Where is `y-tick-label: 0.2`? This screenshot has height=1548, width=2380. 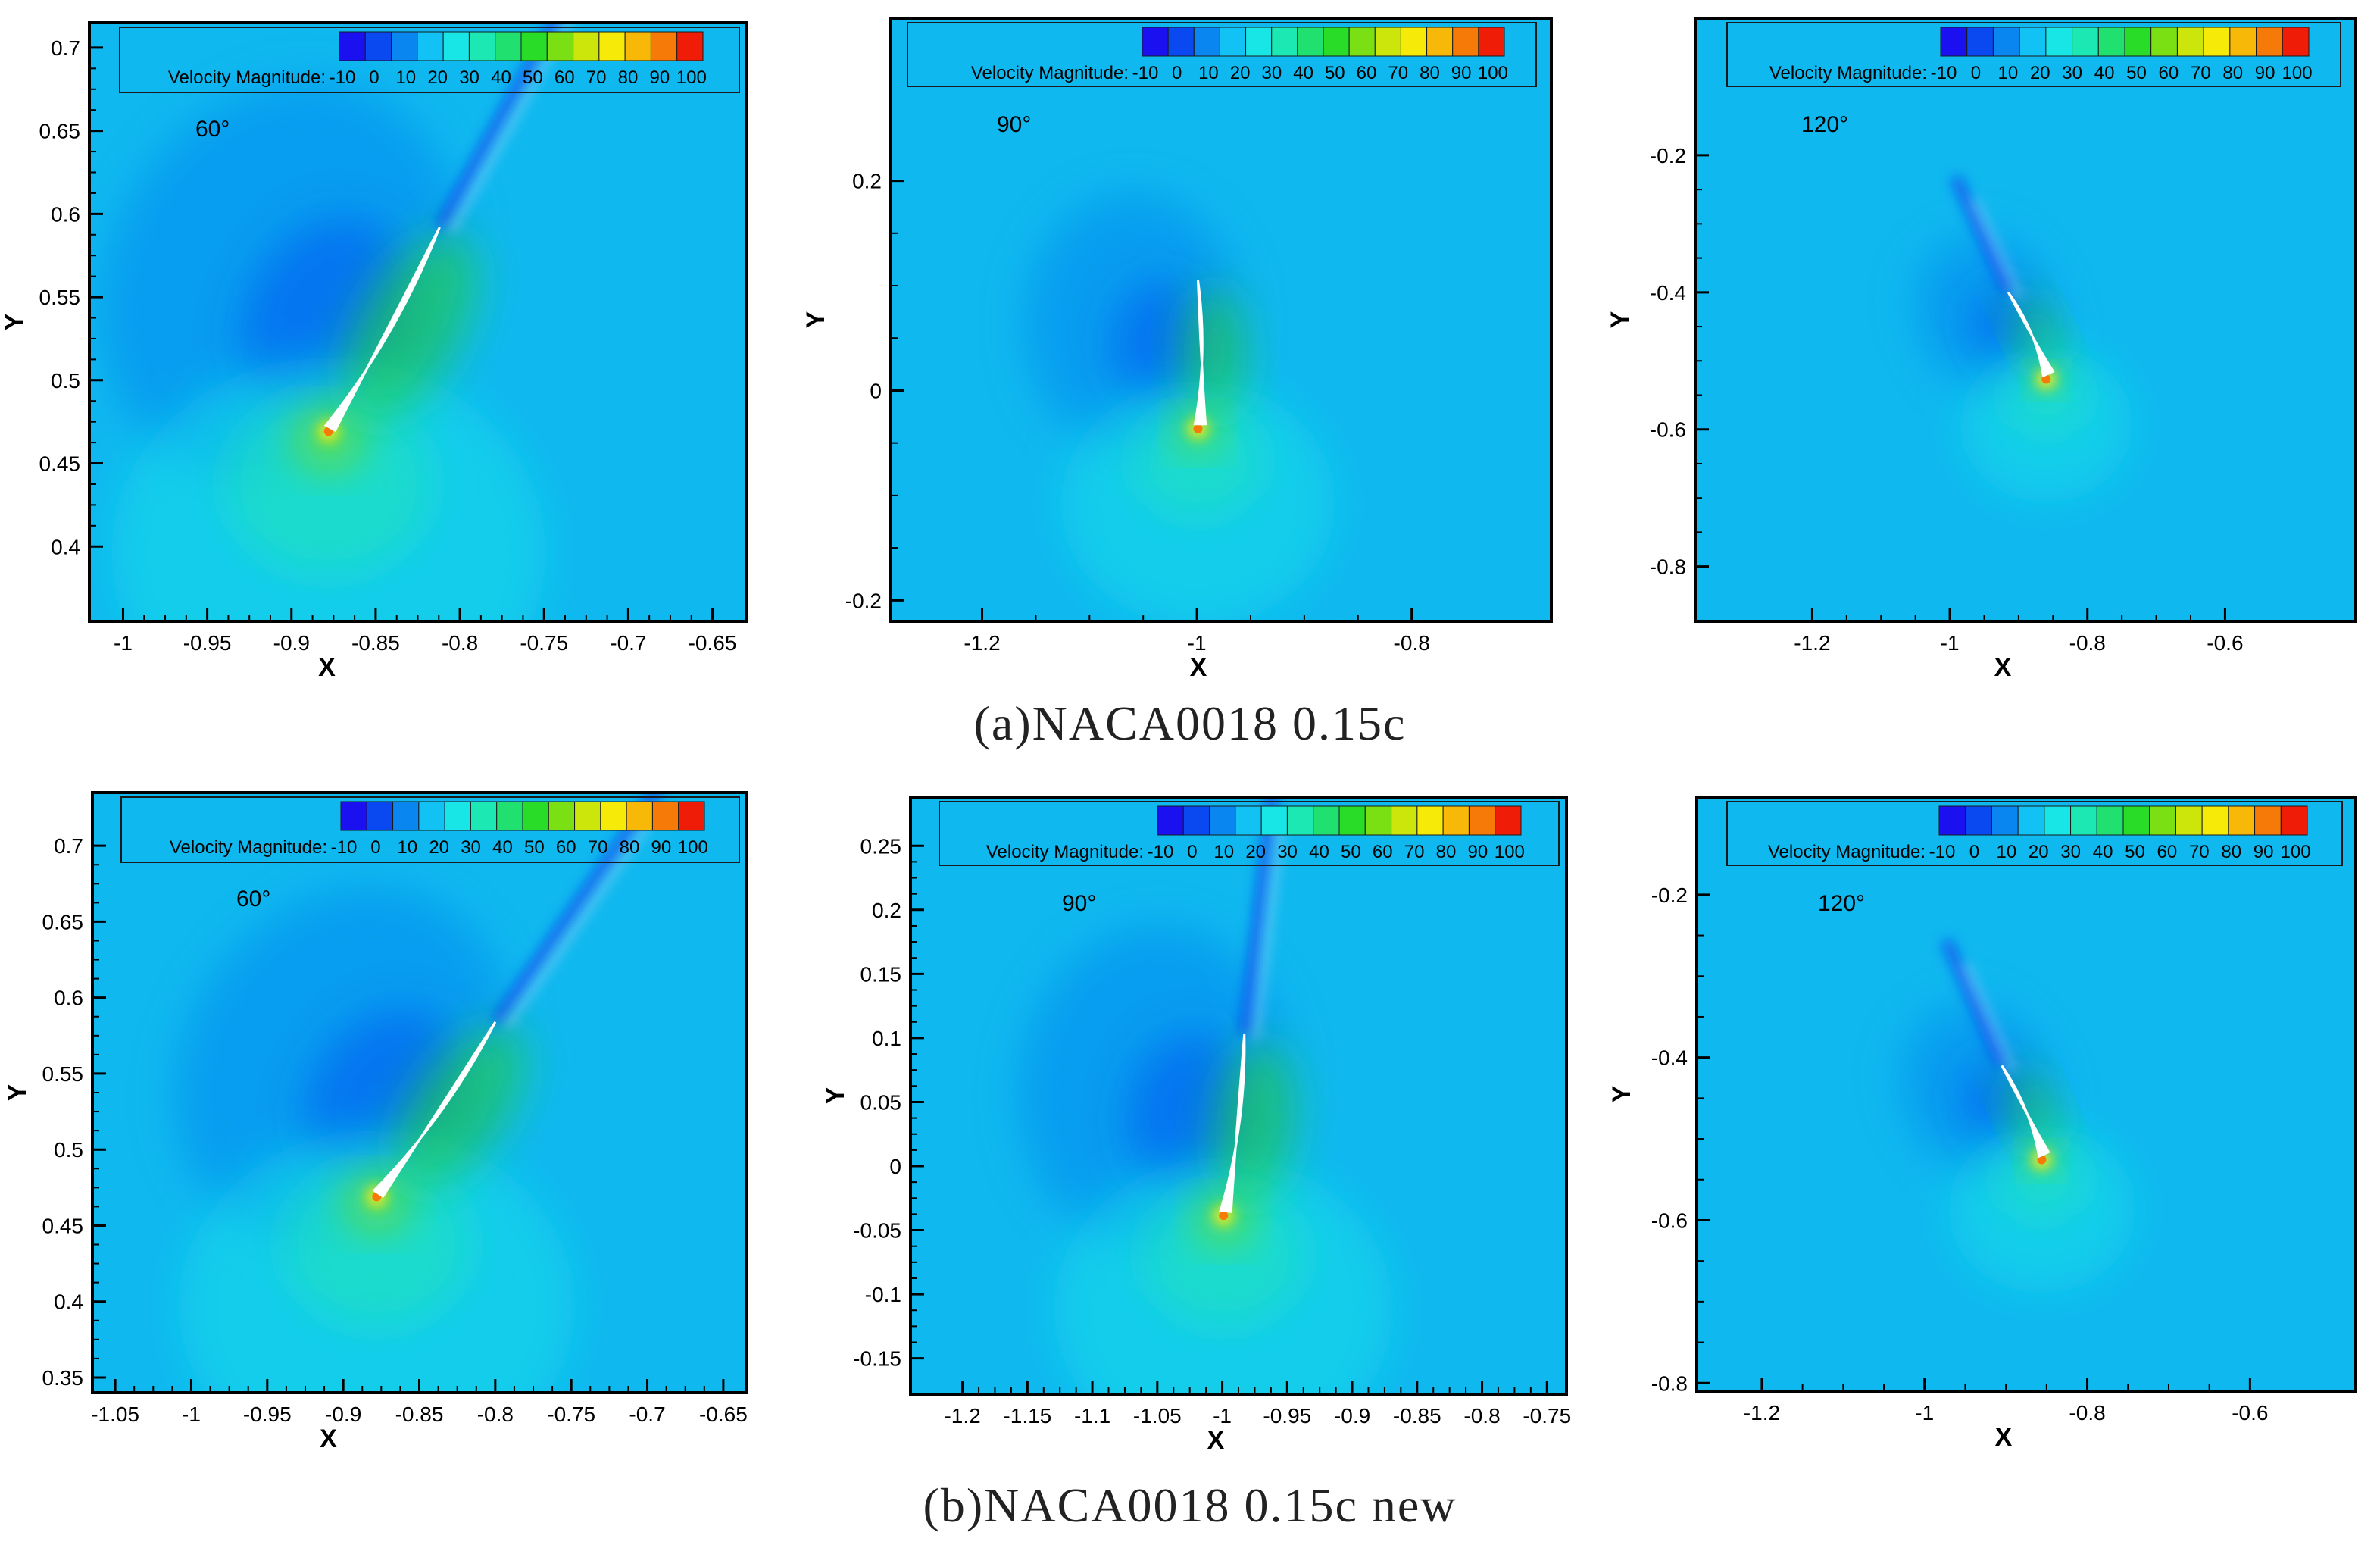 y-tick-label: 0.2 is located at coordinates (886, 910).